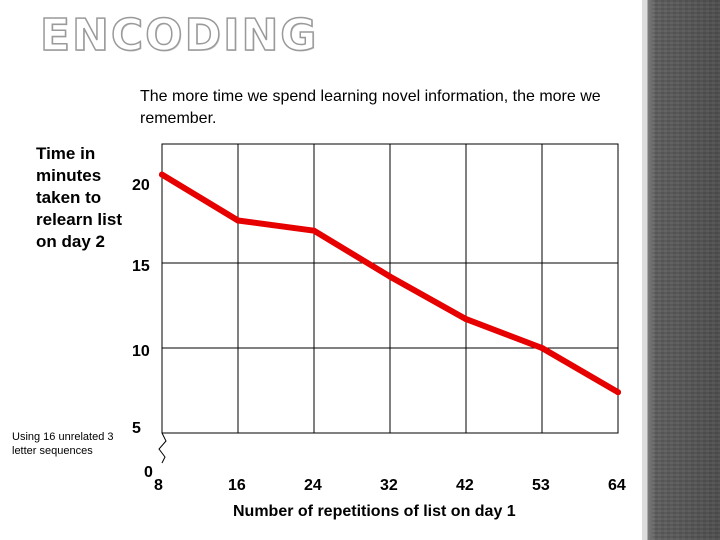 Image resolution: width=720 pixels, height=540 pixels. Describe the element at coordinates (313, 485) in the screenshot. I see `x-tick-label: 24` at that location.